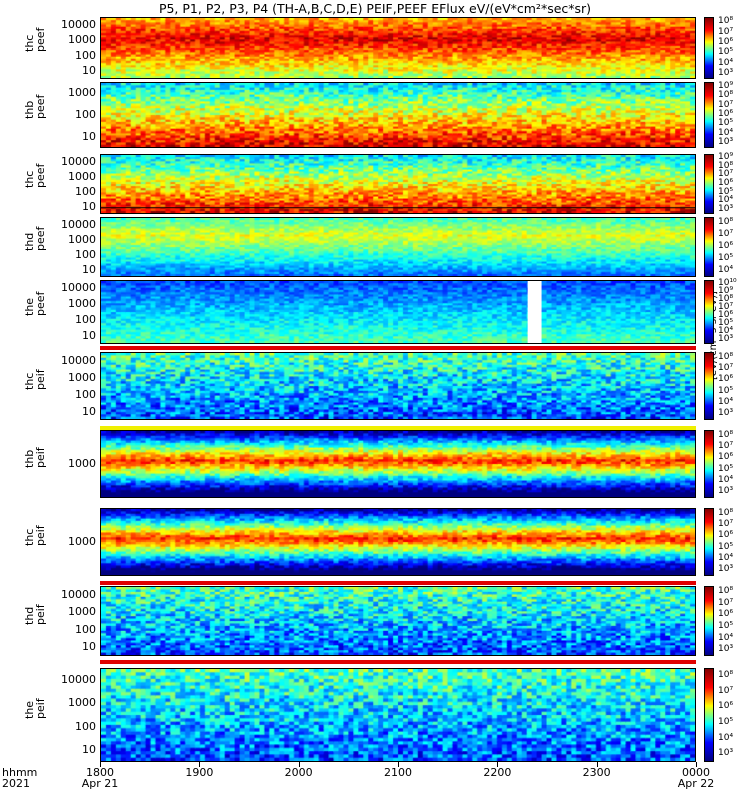 The image size is (750, 800). Describe the element at coordinates (35, 708) in the screenshot. I see `panel-y-label: the peif` at that location.